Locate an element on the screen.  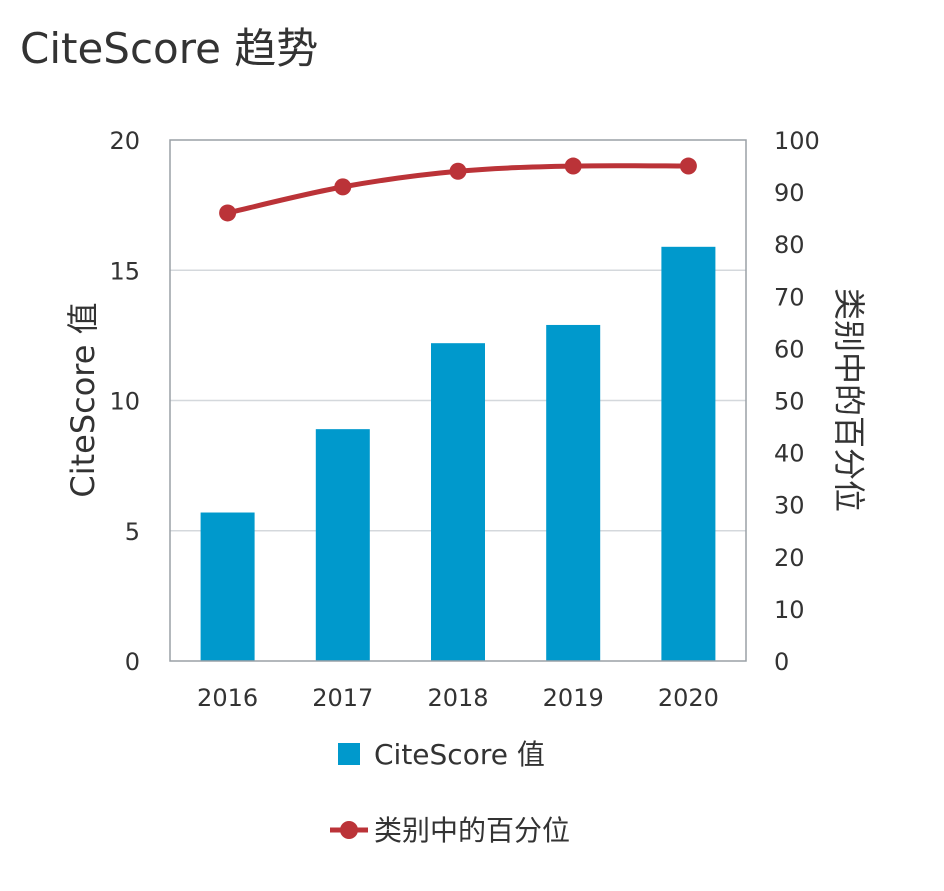
x-axis-ticks: 2016 2017 2018 2019 2020 is located at coordinates (458, 698).